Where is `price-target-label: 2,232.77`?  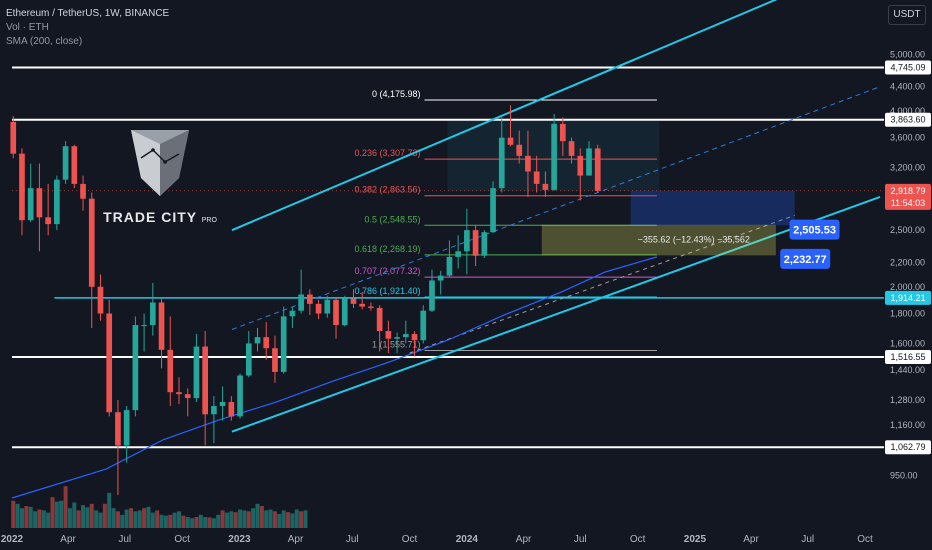
price-target-label: 2,232.77 is located at coordinates (805, 260).